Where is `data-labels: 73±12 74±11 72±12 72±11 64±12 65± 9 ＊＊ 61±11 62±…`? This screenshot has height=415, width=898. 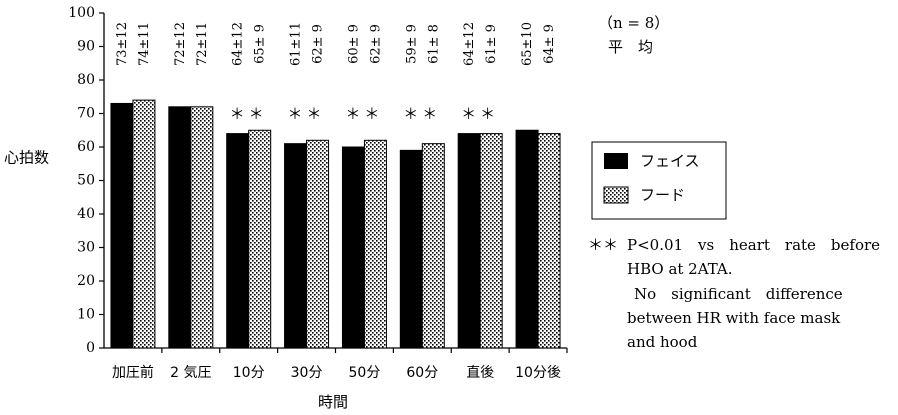
data-labels: 73±12 74±11 72±12 72±11 64±12 65± 9 ＊＊ 61±11 62±… is located at coordinates (336, 72).